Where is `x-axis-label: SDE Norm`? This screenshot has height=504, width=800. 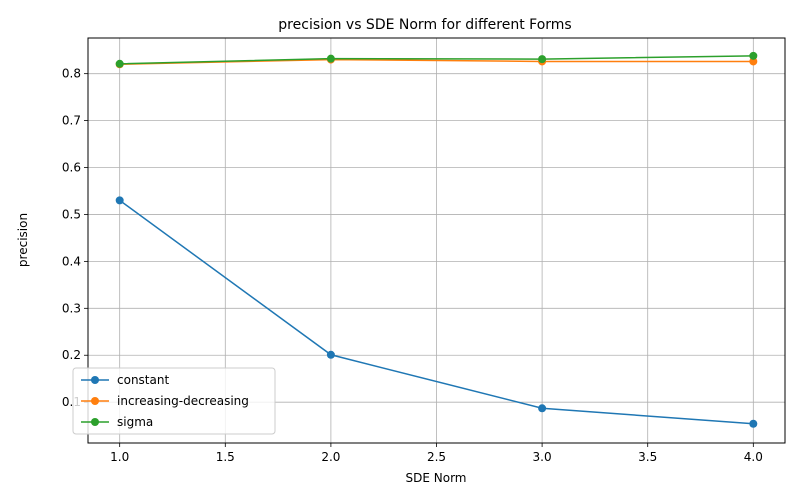
x-axis-label: SDE Norm is located at coordinates (436, 478).